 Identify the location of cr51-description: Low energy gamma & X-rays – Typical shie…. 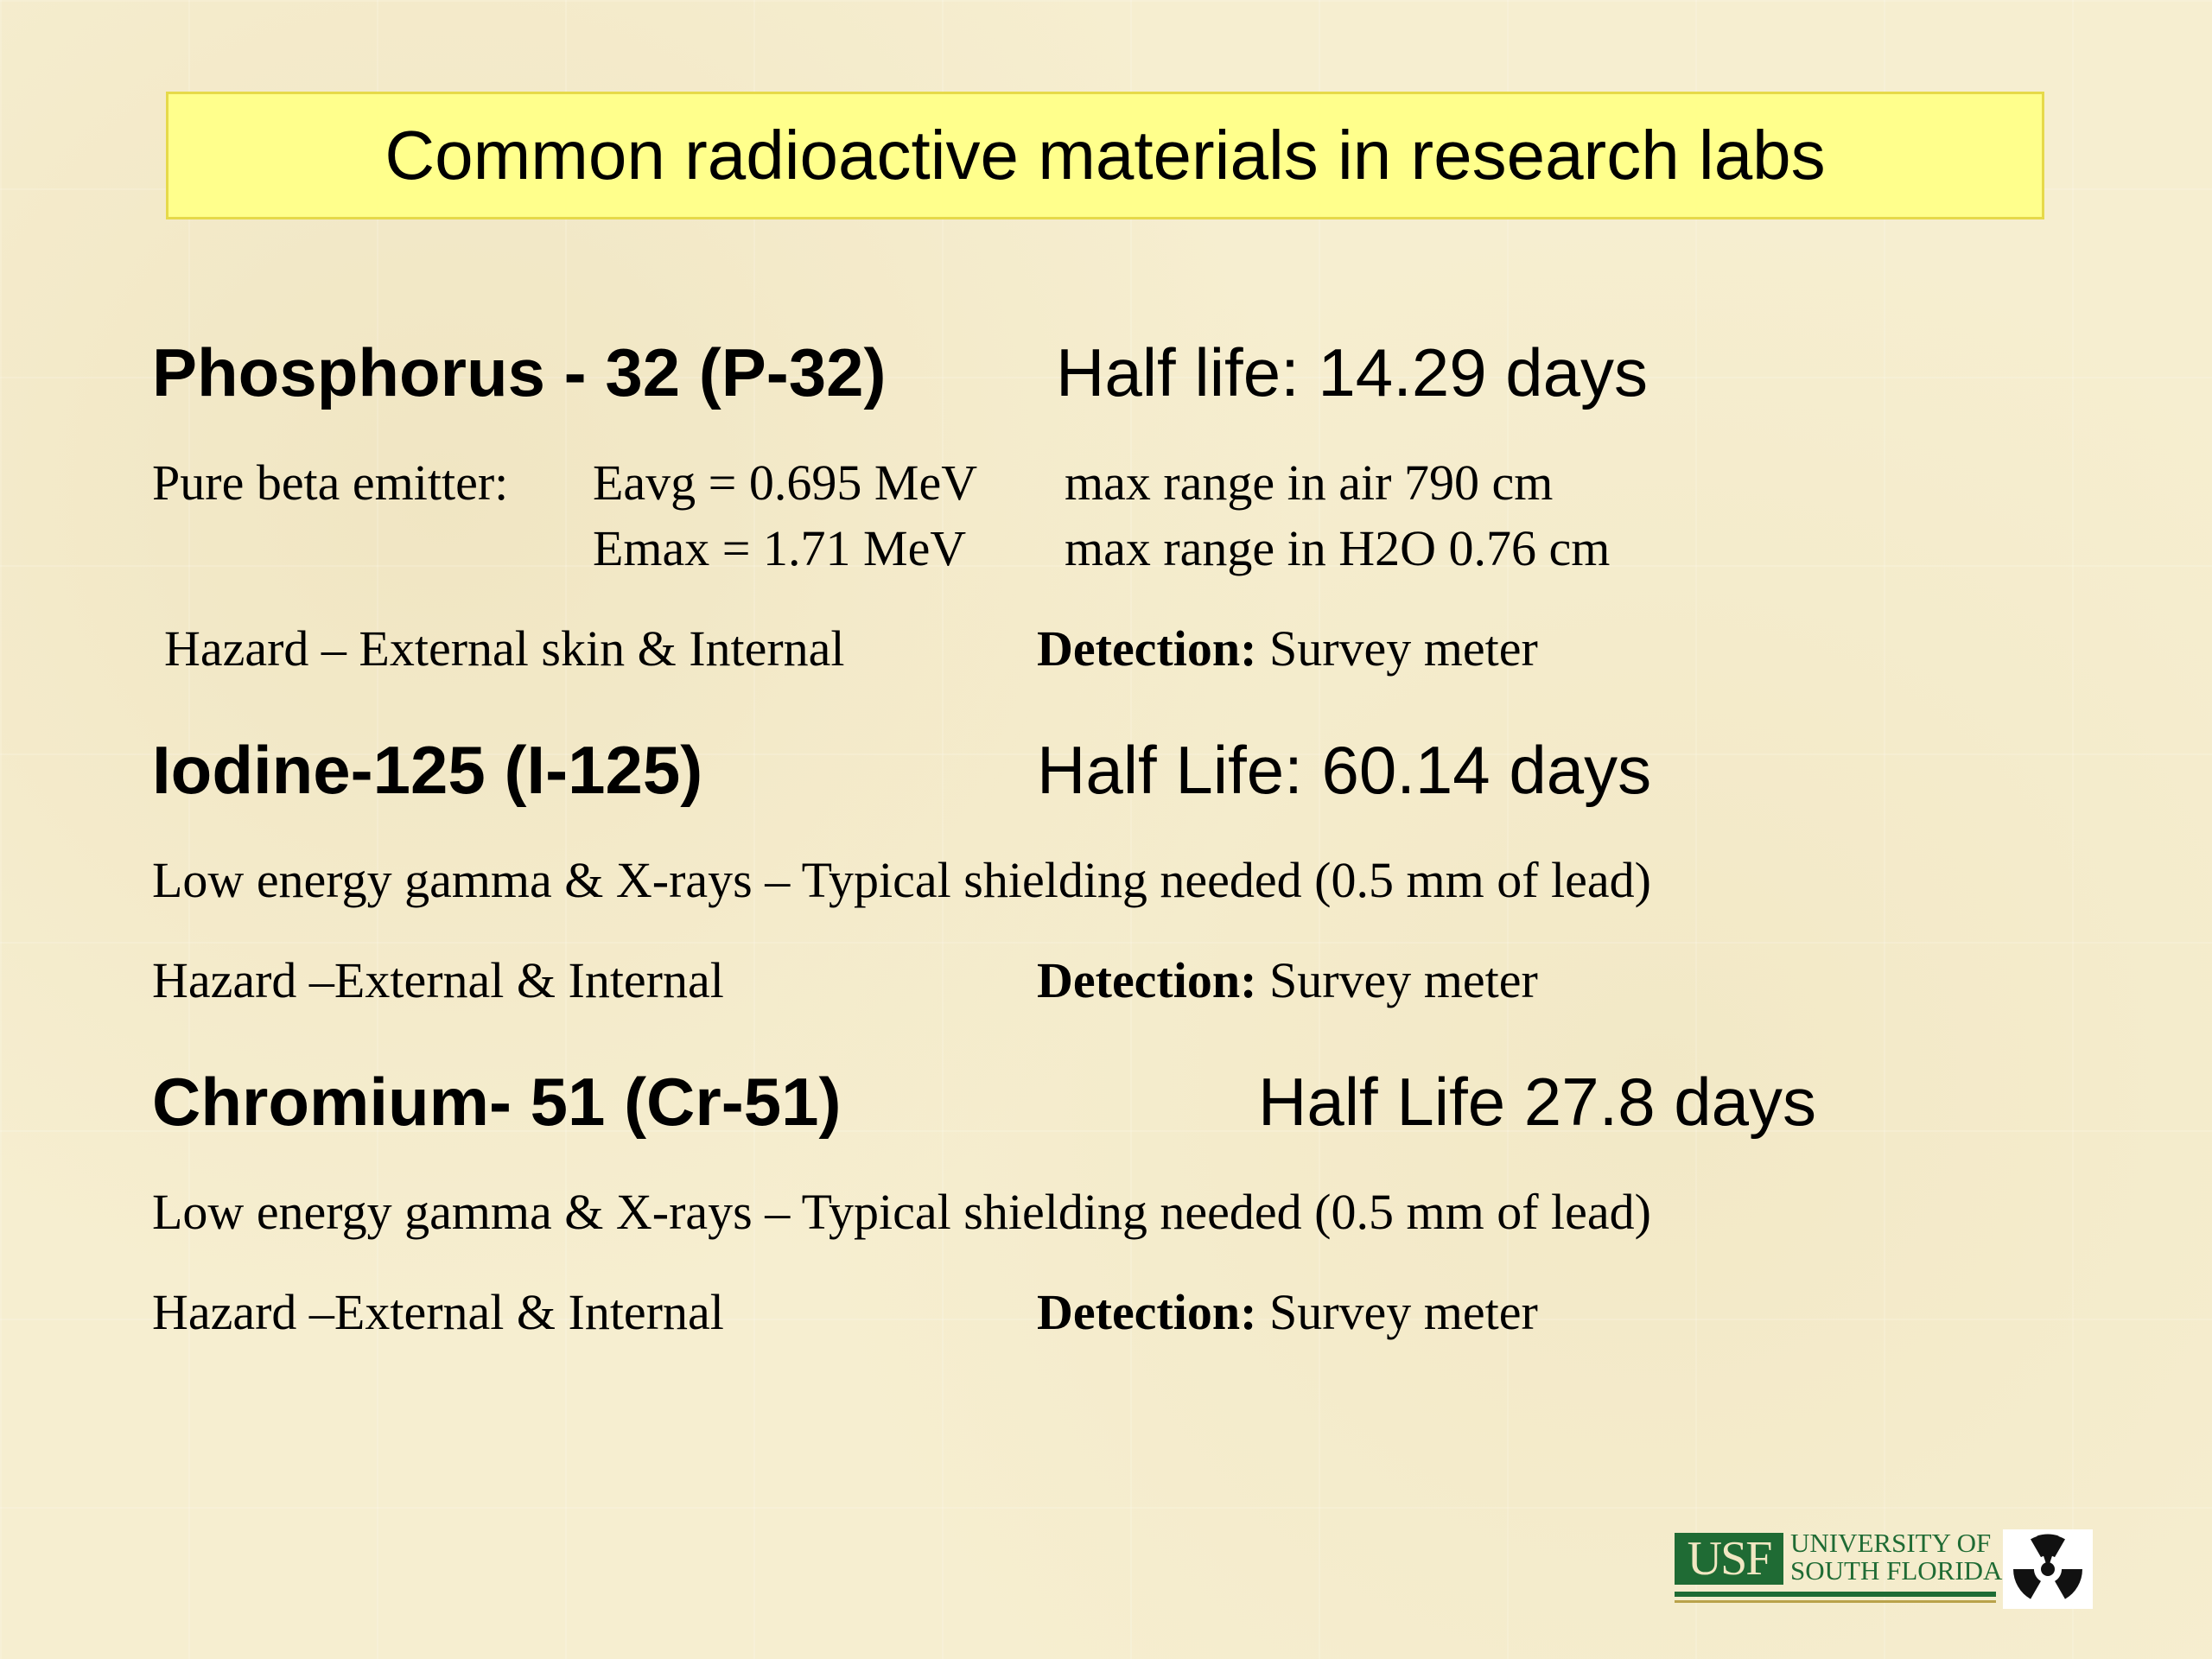
(901, 1212).